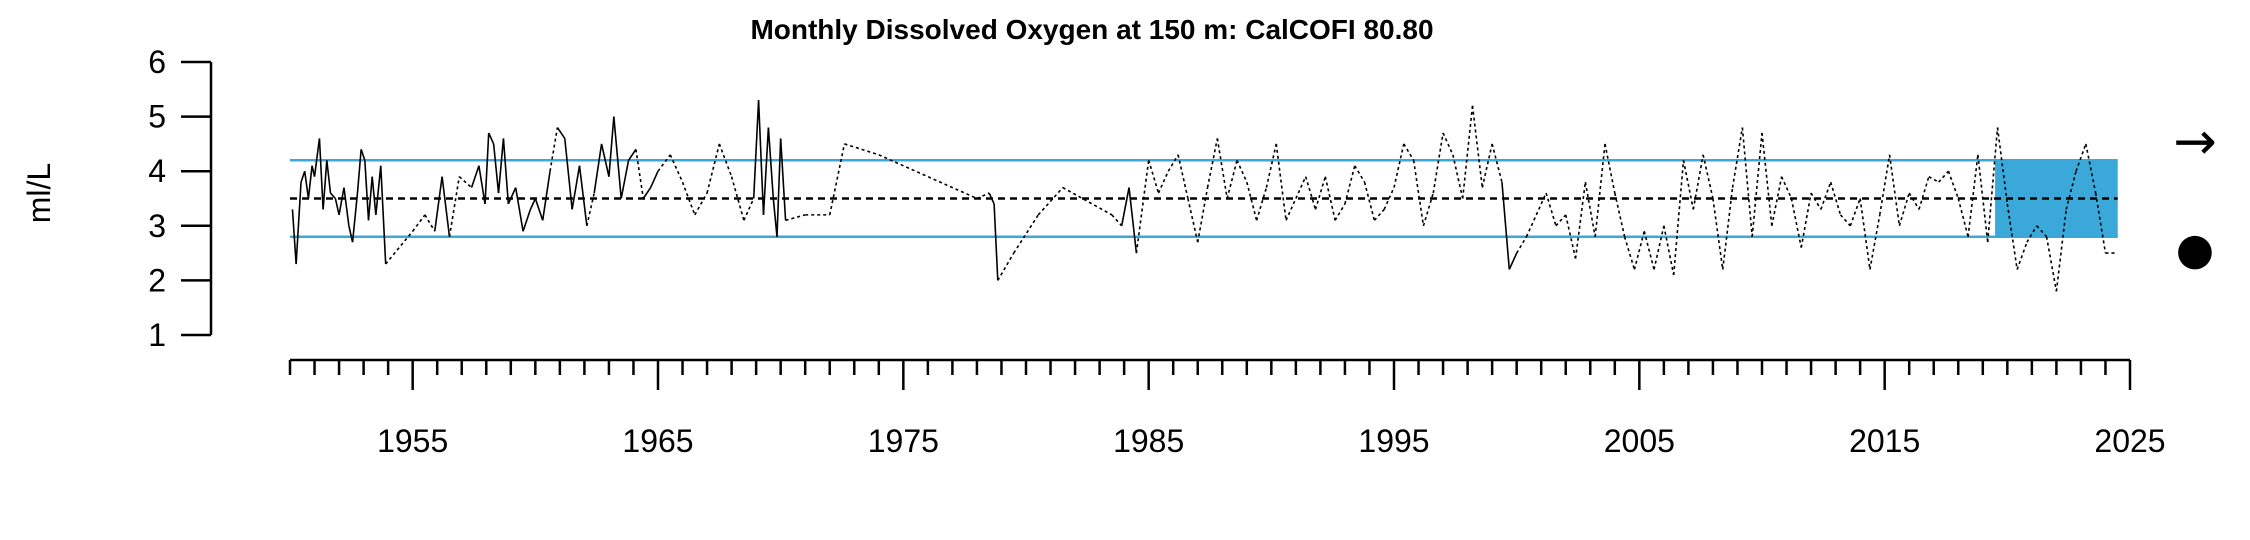 This screenshot has width=2250, height=540. Describe the element at coordinates (157, 62) in the screenshot. I see `y-tick-label: 6` at that location.